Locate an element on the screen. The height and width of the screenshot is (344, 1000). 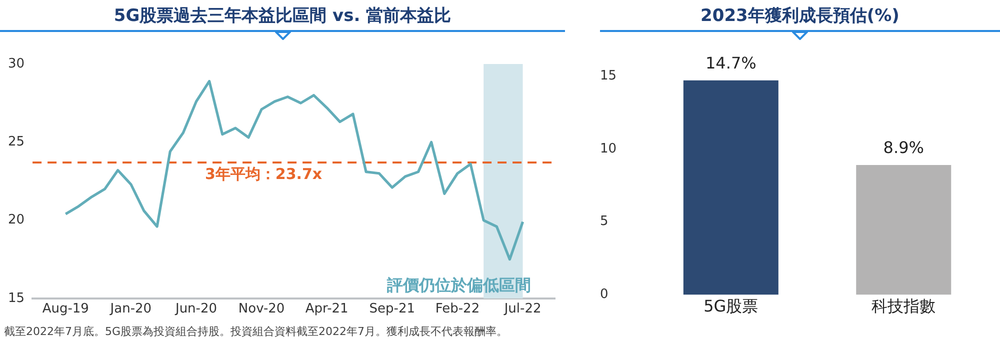
x-tick-label: Jun-20 is located at coordinates (196, 309).